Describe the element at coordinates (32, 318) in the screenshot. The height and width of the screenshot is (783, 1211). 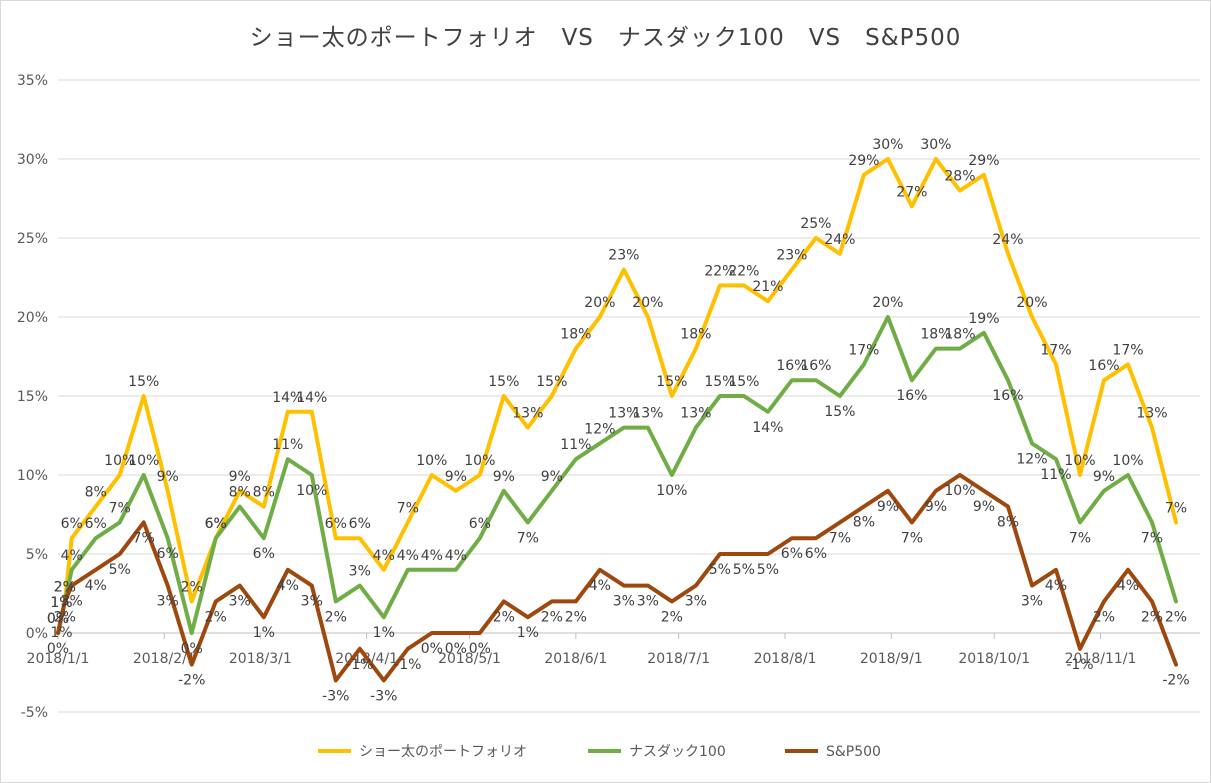
I see `y-tick-label: 20%` at that location.